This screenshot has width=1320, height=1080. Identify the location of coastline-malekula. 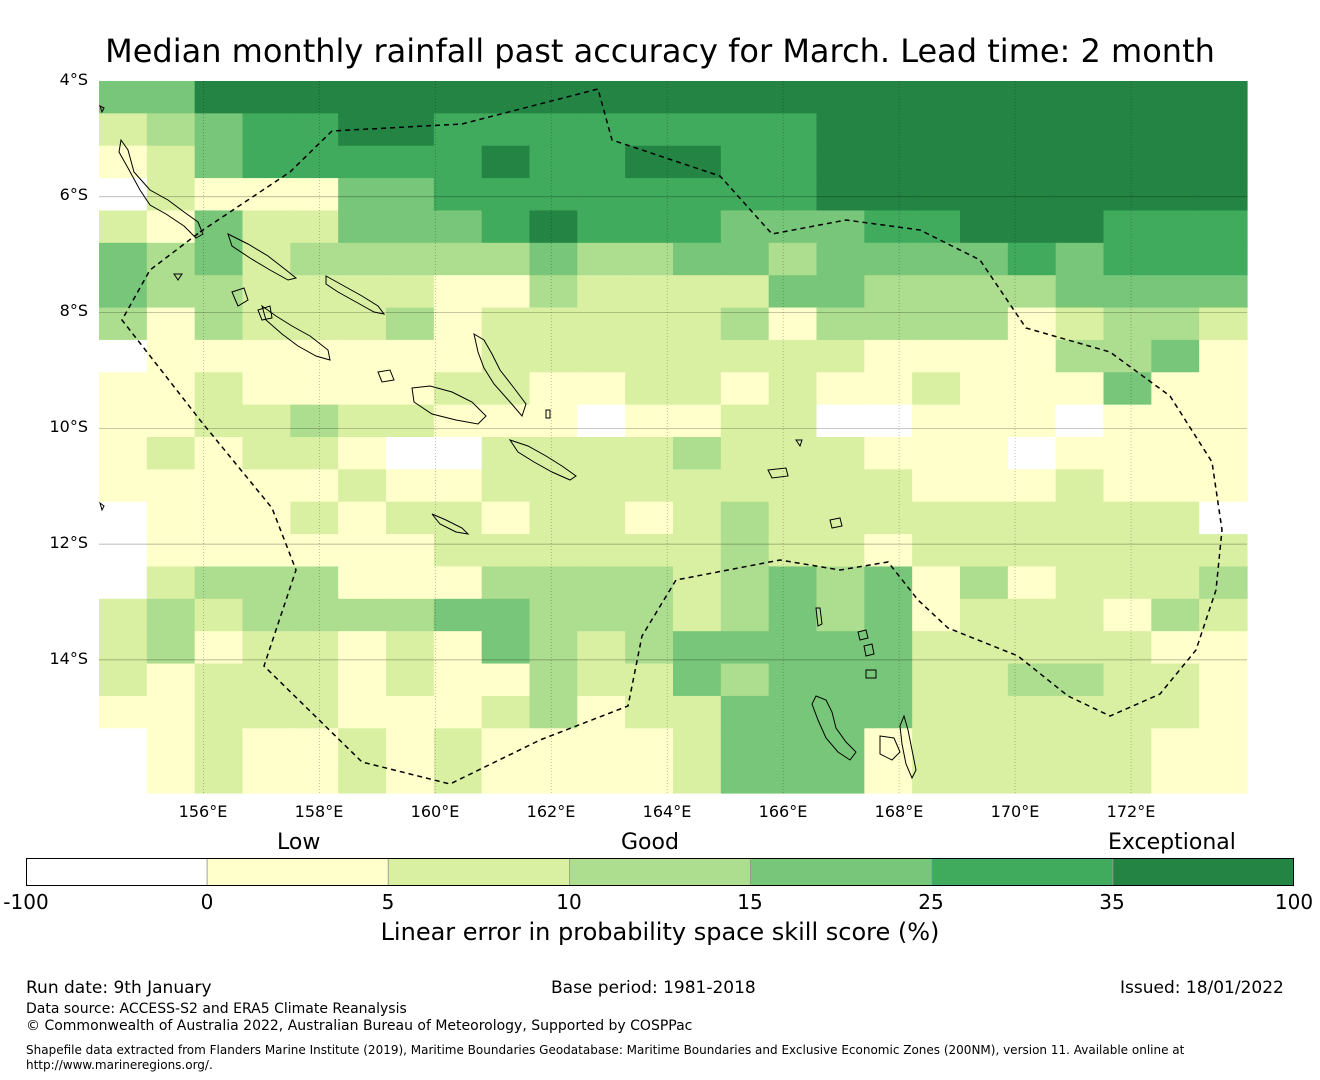
(890, 748).